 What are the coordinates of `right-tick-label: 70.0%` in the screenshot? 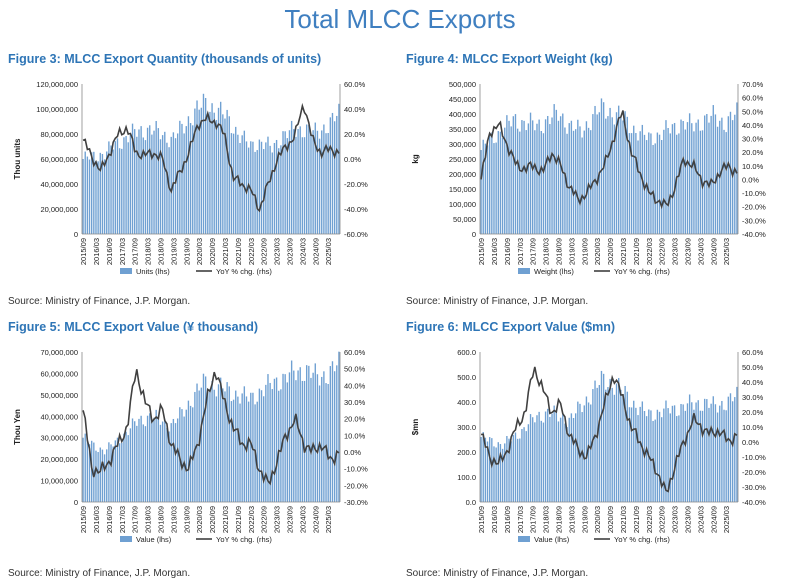 It's located at (753, 84).